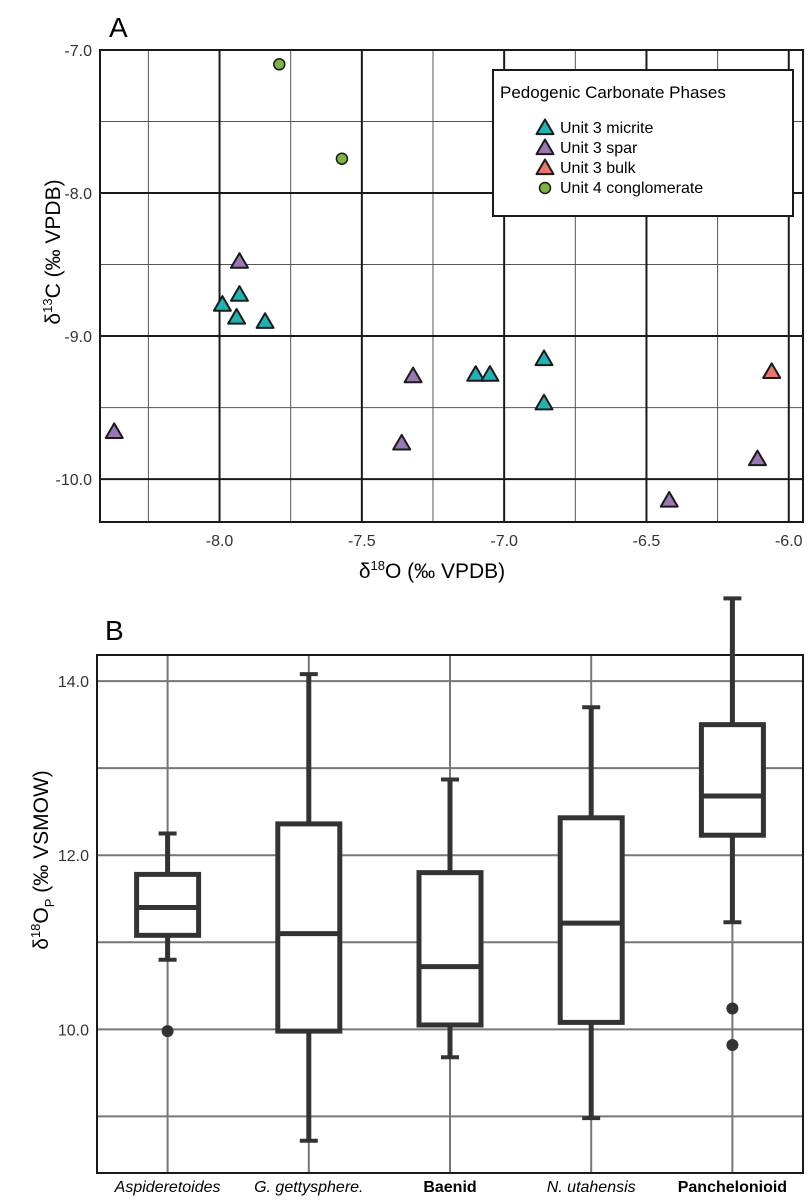  What do you see at coordinates (78, 51) in the screenshot?
I see `y-tick-label: -7.0` at bounding box center [78, 51].